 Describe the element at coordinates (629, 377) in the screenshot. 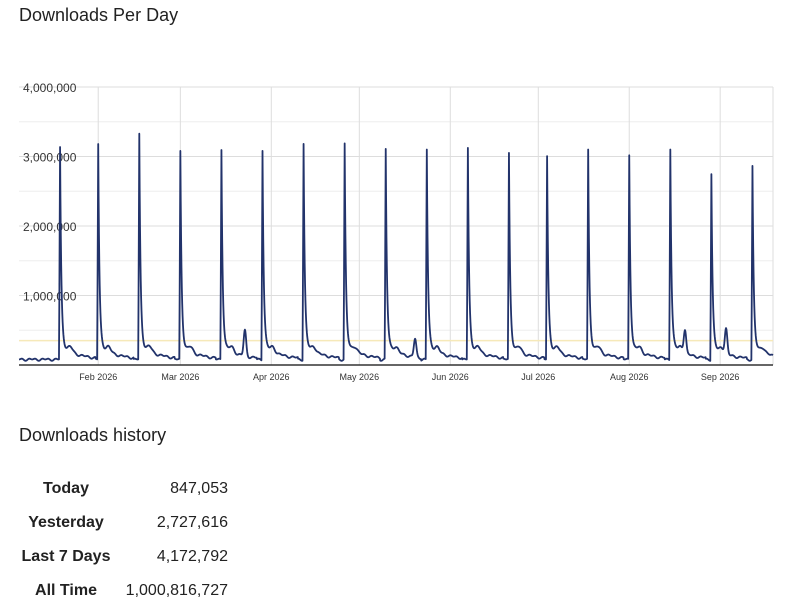

I see `x-tick-label: Aug 2026` at that location.